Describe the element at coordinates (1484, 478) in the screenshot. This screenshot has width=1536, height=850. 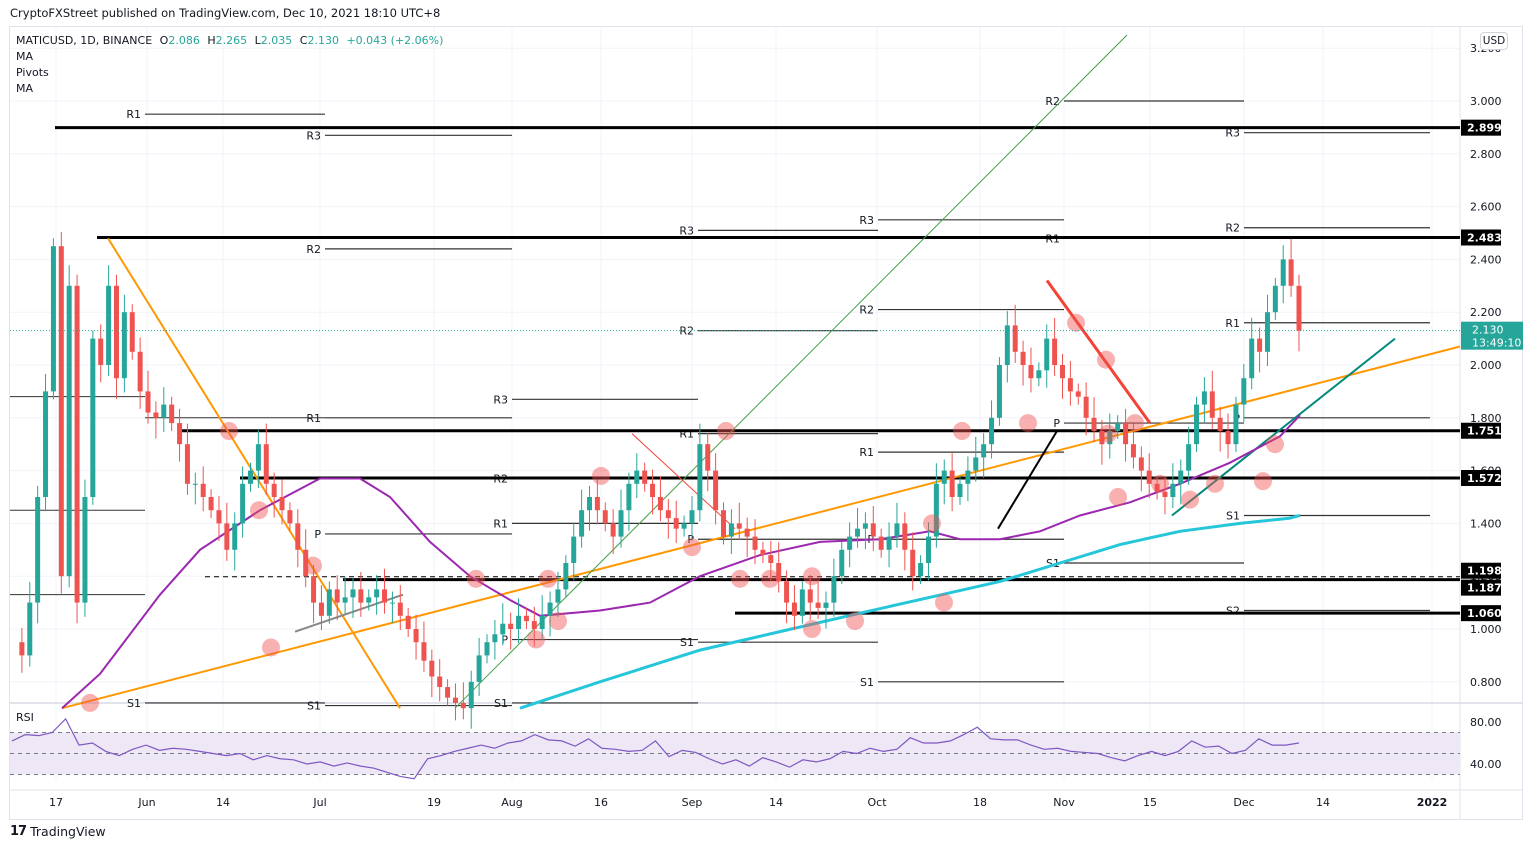
I see `svg-text: 1.572` at that location.